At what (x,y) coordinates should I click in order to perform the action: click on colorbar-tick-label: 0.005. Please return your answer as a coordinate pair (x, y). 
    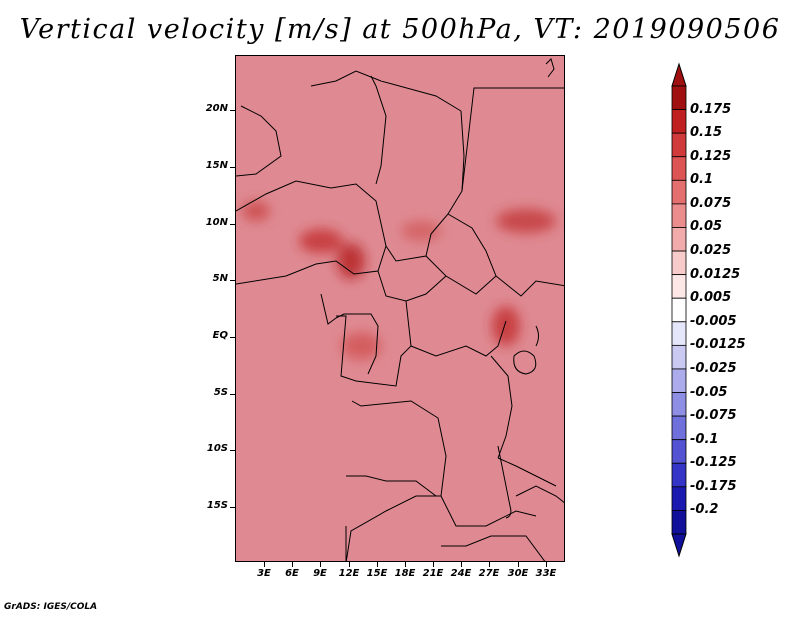
    Looking at the image, I should click on (711, 298).